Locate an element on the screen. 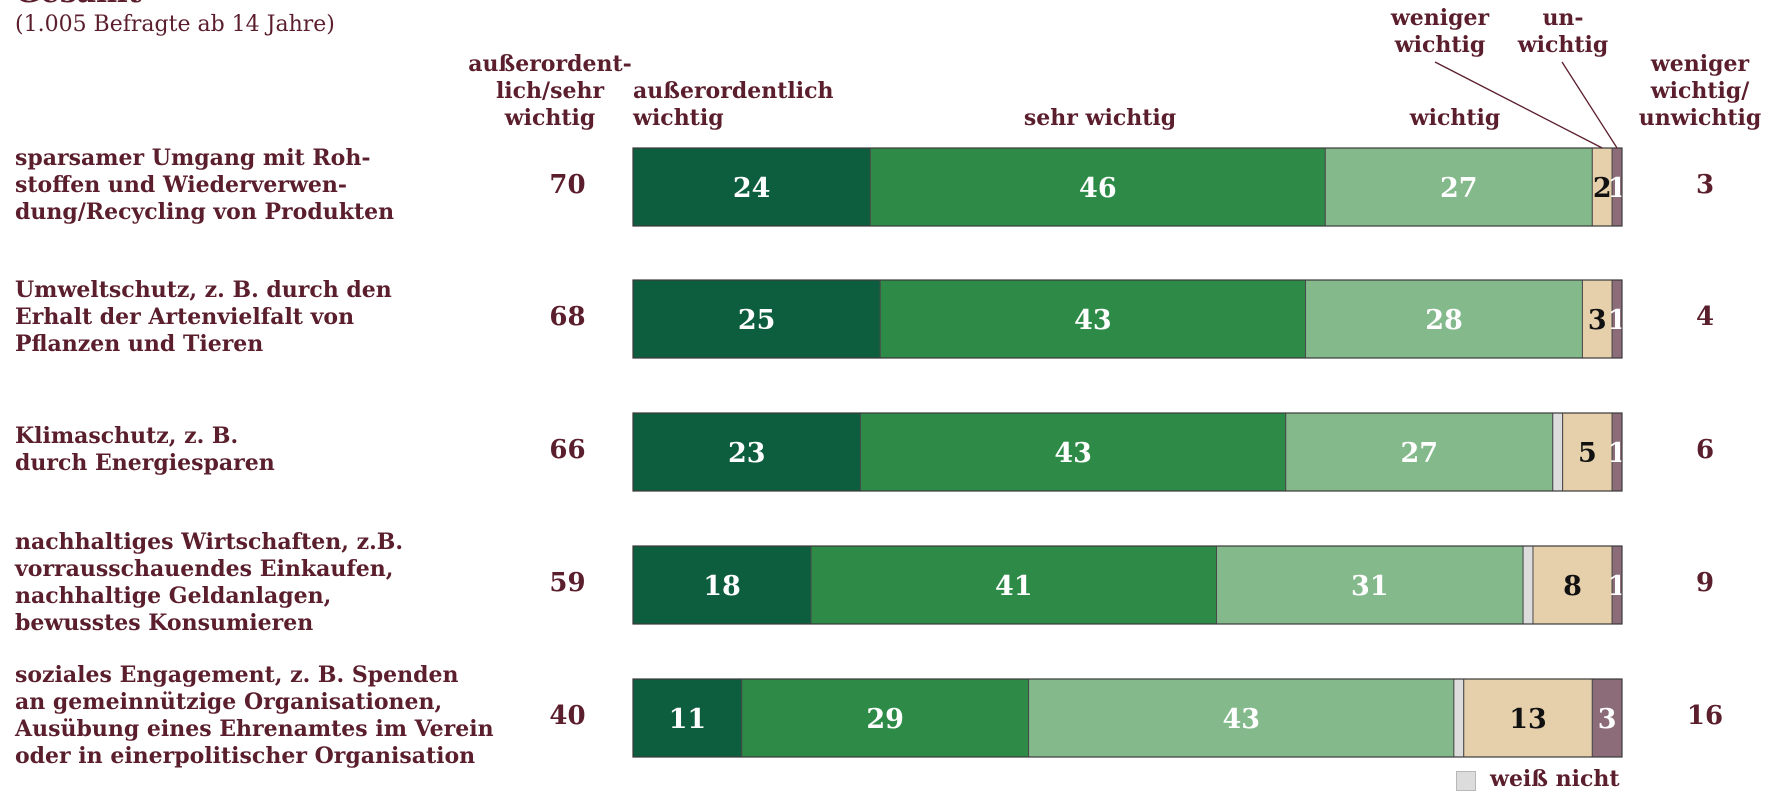 Image resolution: width=1783 pixels, height=792 pixels. bar-value-label: 29 is located at coordinates (885, 719).